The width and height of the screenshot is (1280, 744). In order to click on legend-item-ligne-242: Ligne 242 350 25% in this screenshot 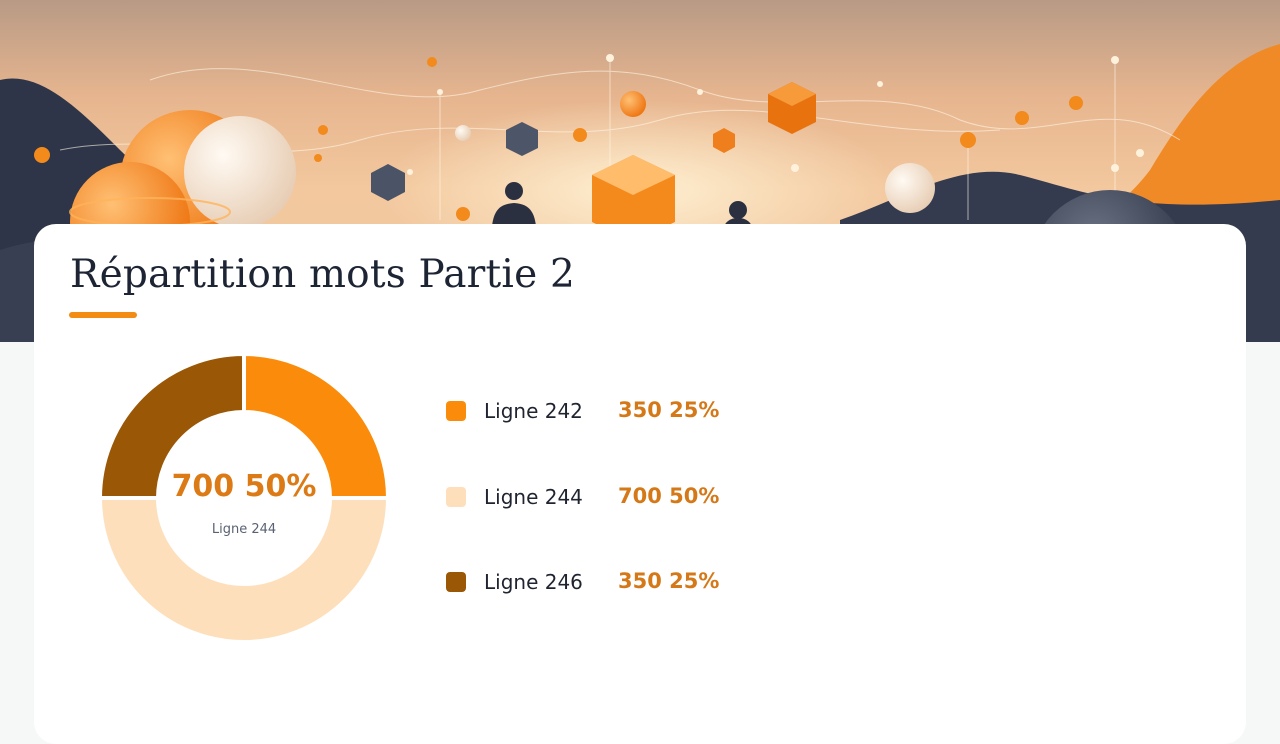, I will do `click(646, 411)`.